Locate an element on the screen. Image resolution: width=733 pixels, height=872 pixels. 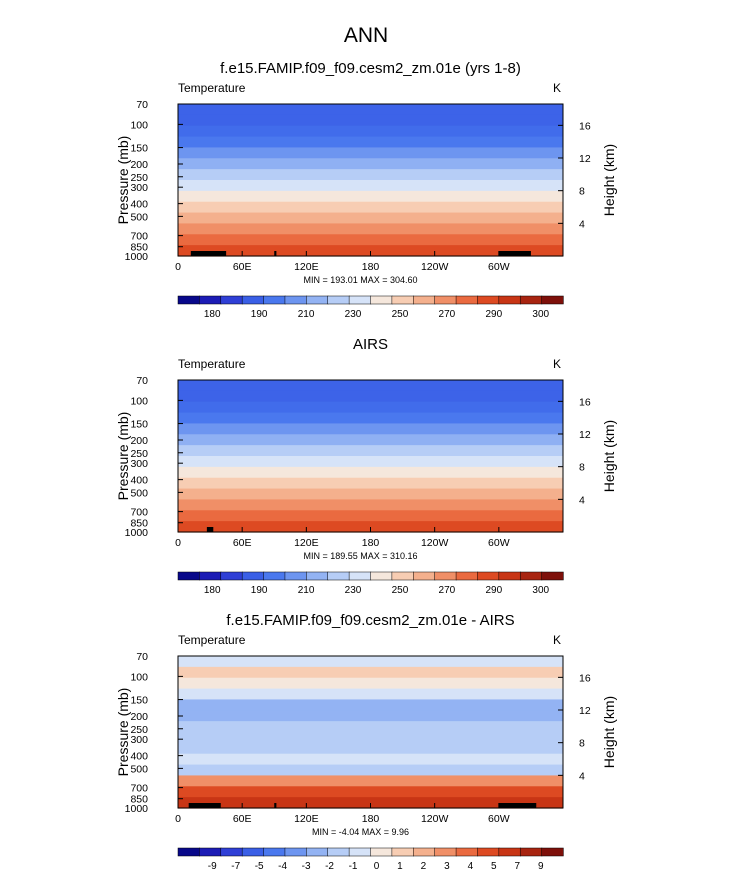
y-tick-label: 200 is located at coordinates (139, 441).